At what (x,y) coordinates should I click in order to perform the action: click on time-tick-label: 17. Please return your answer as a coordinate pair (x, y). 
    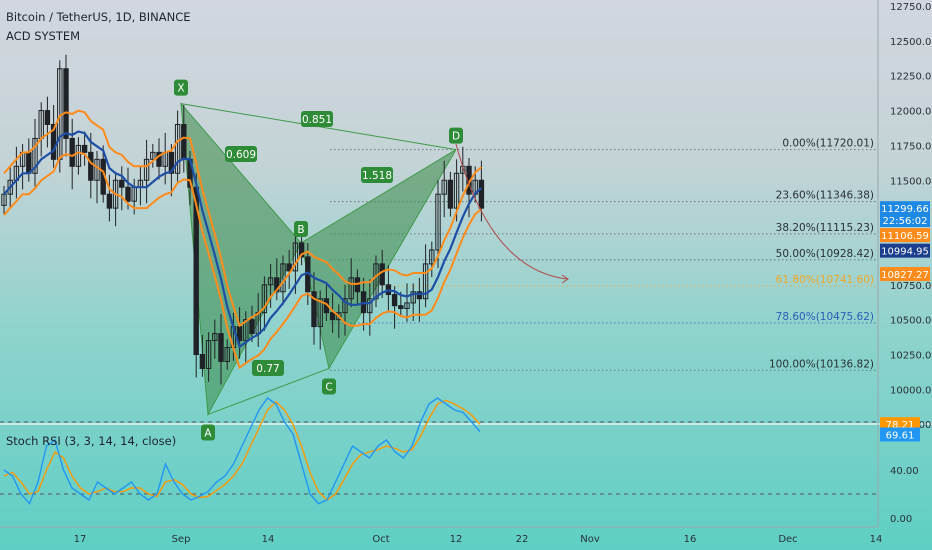
    Looking at the image, I should click on (80, 539).